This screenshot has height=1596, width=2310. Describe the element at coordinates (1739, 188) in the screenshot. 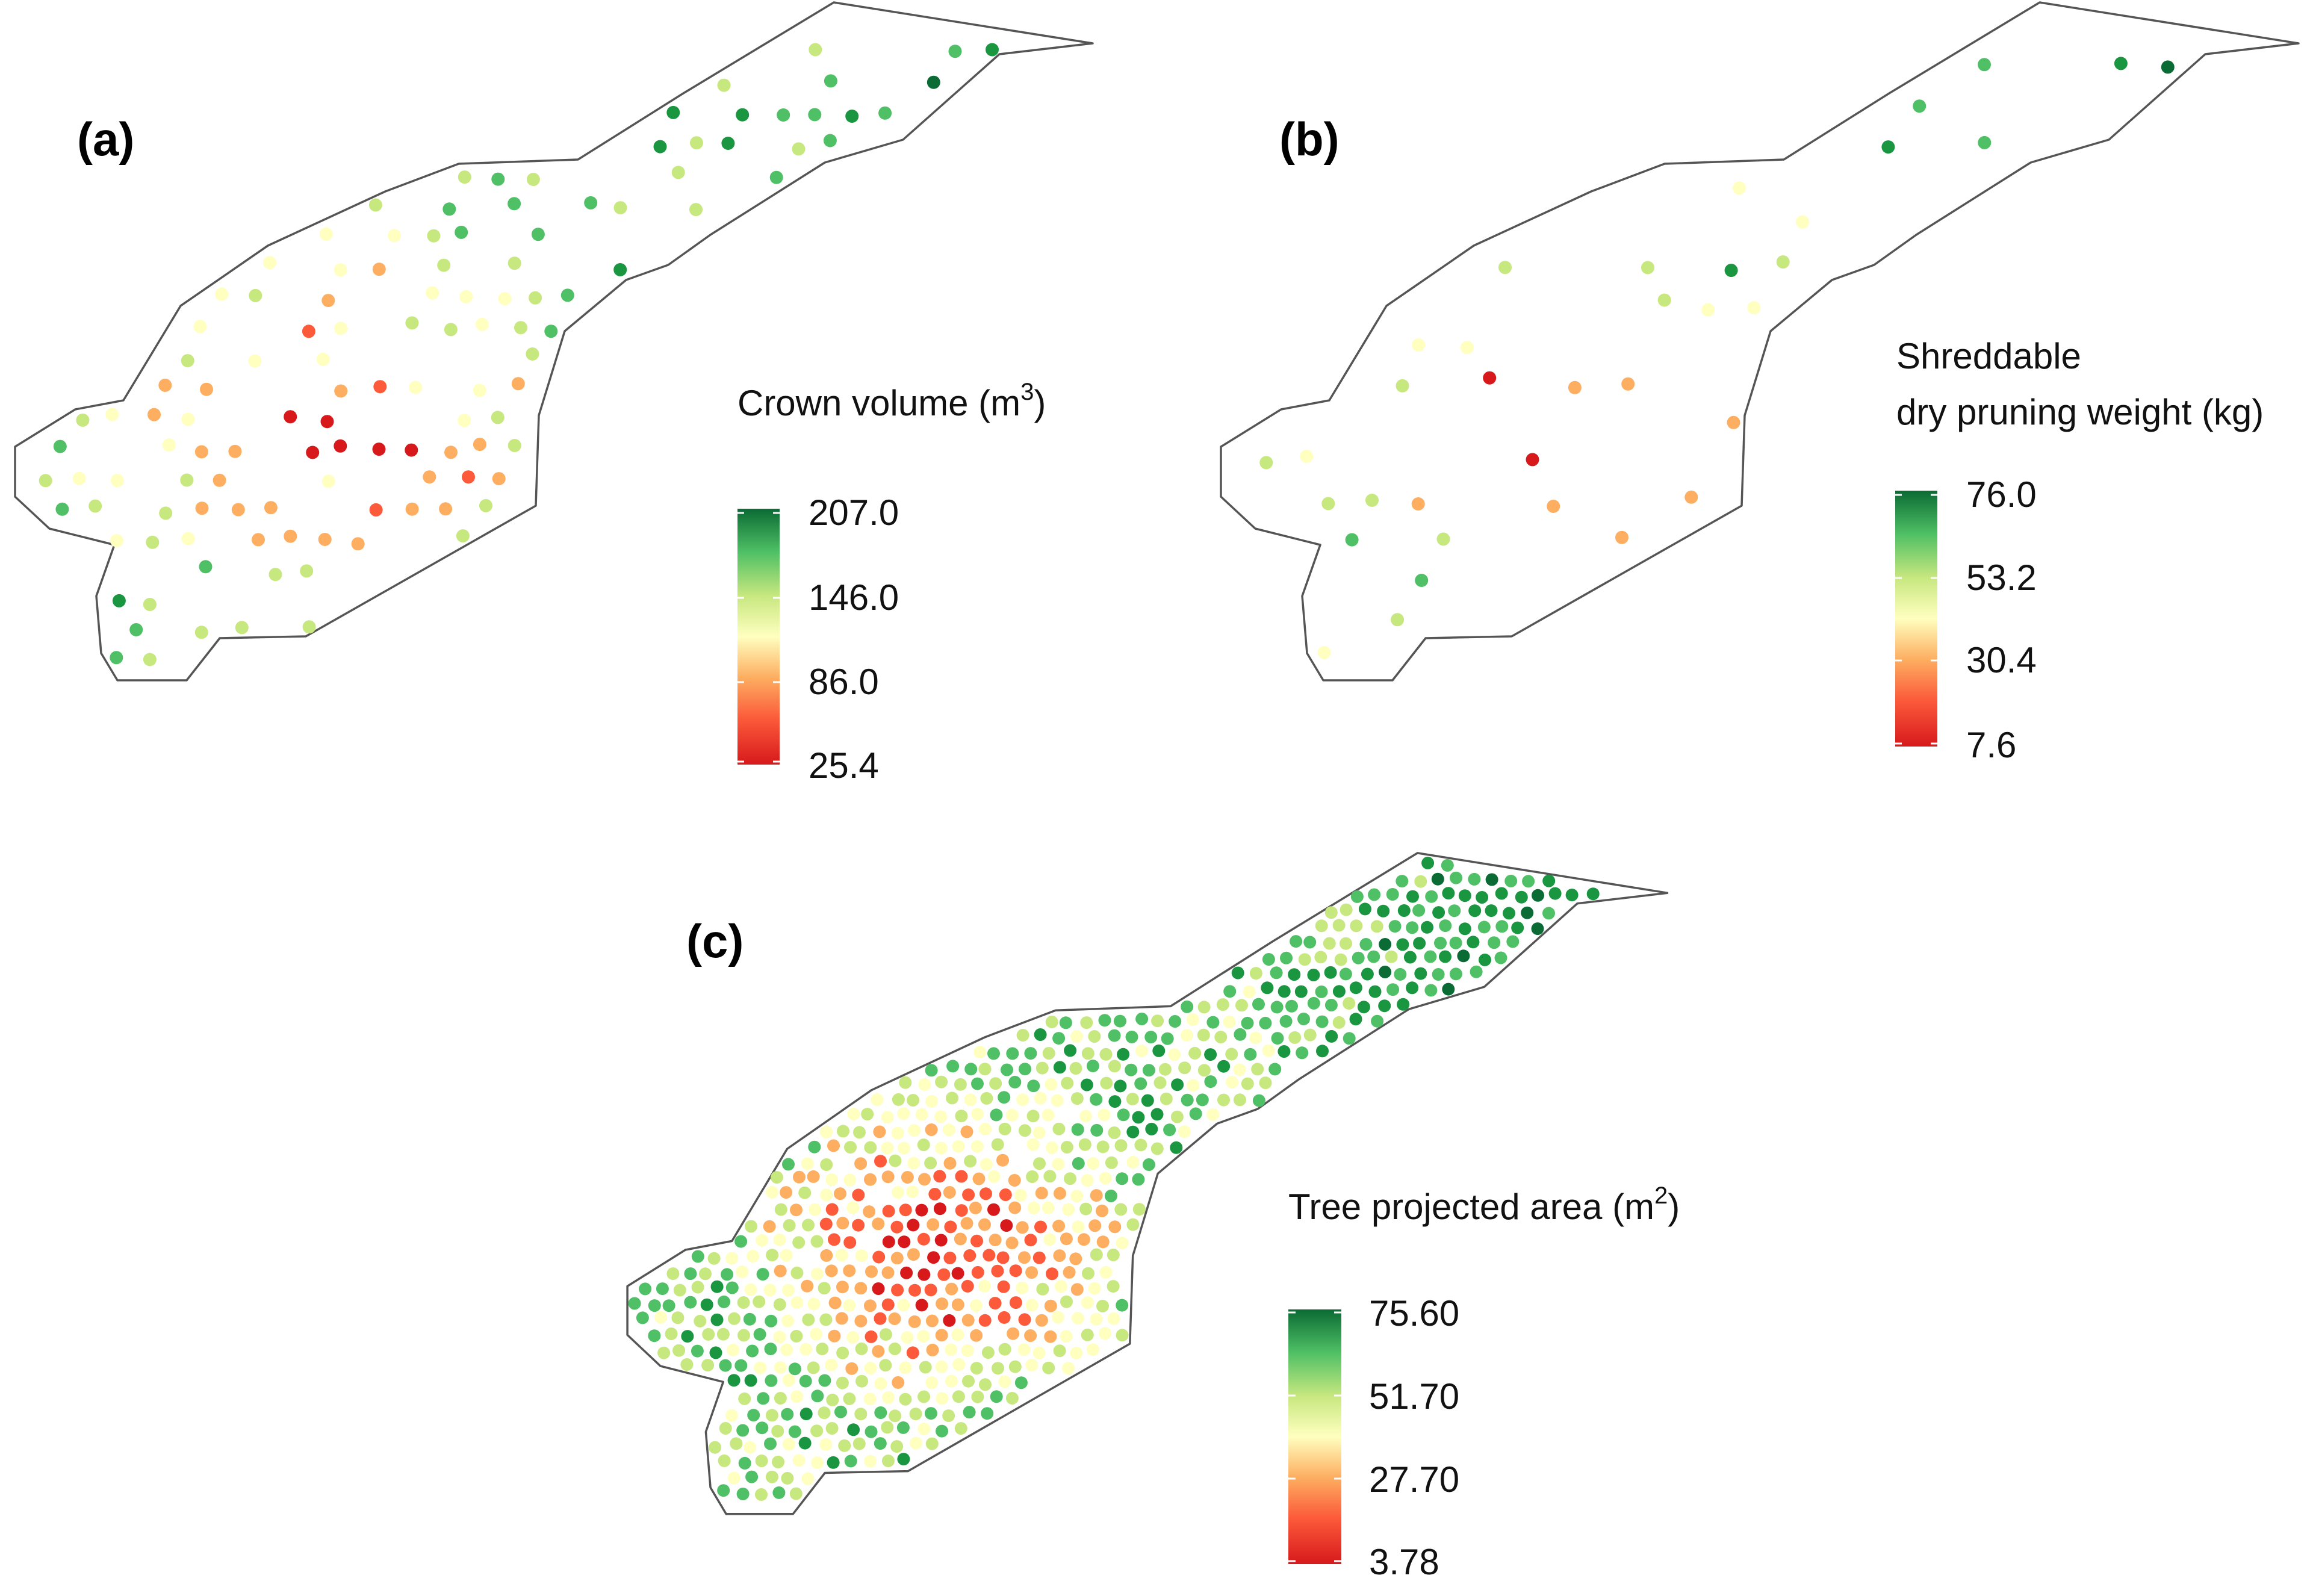

I see `panel-b-tree-point` at that location.